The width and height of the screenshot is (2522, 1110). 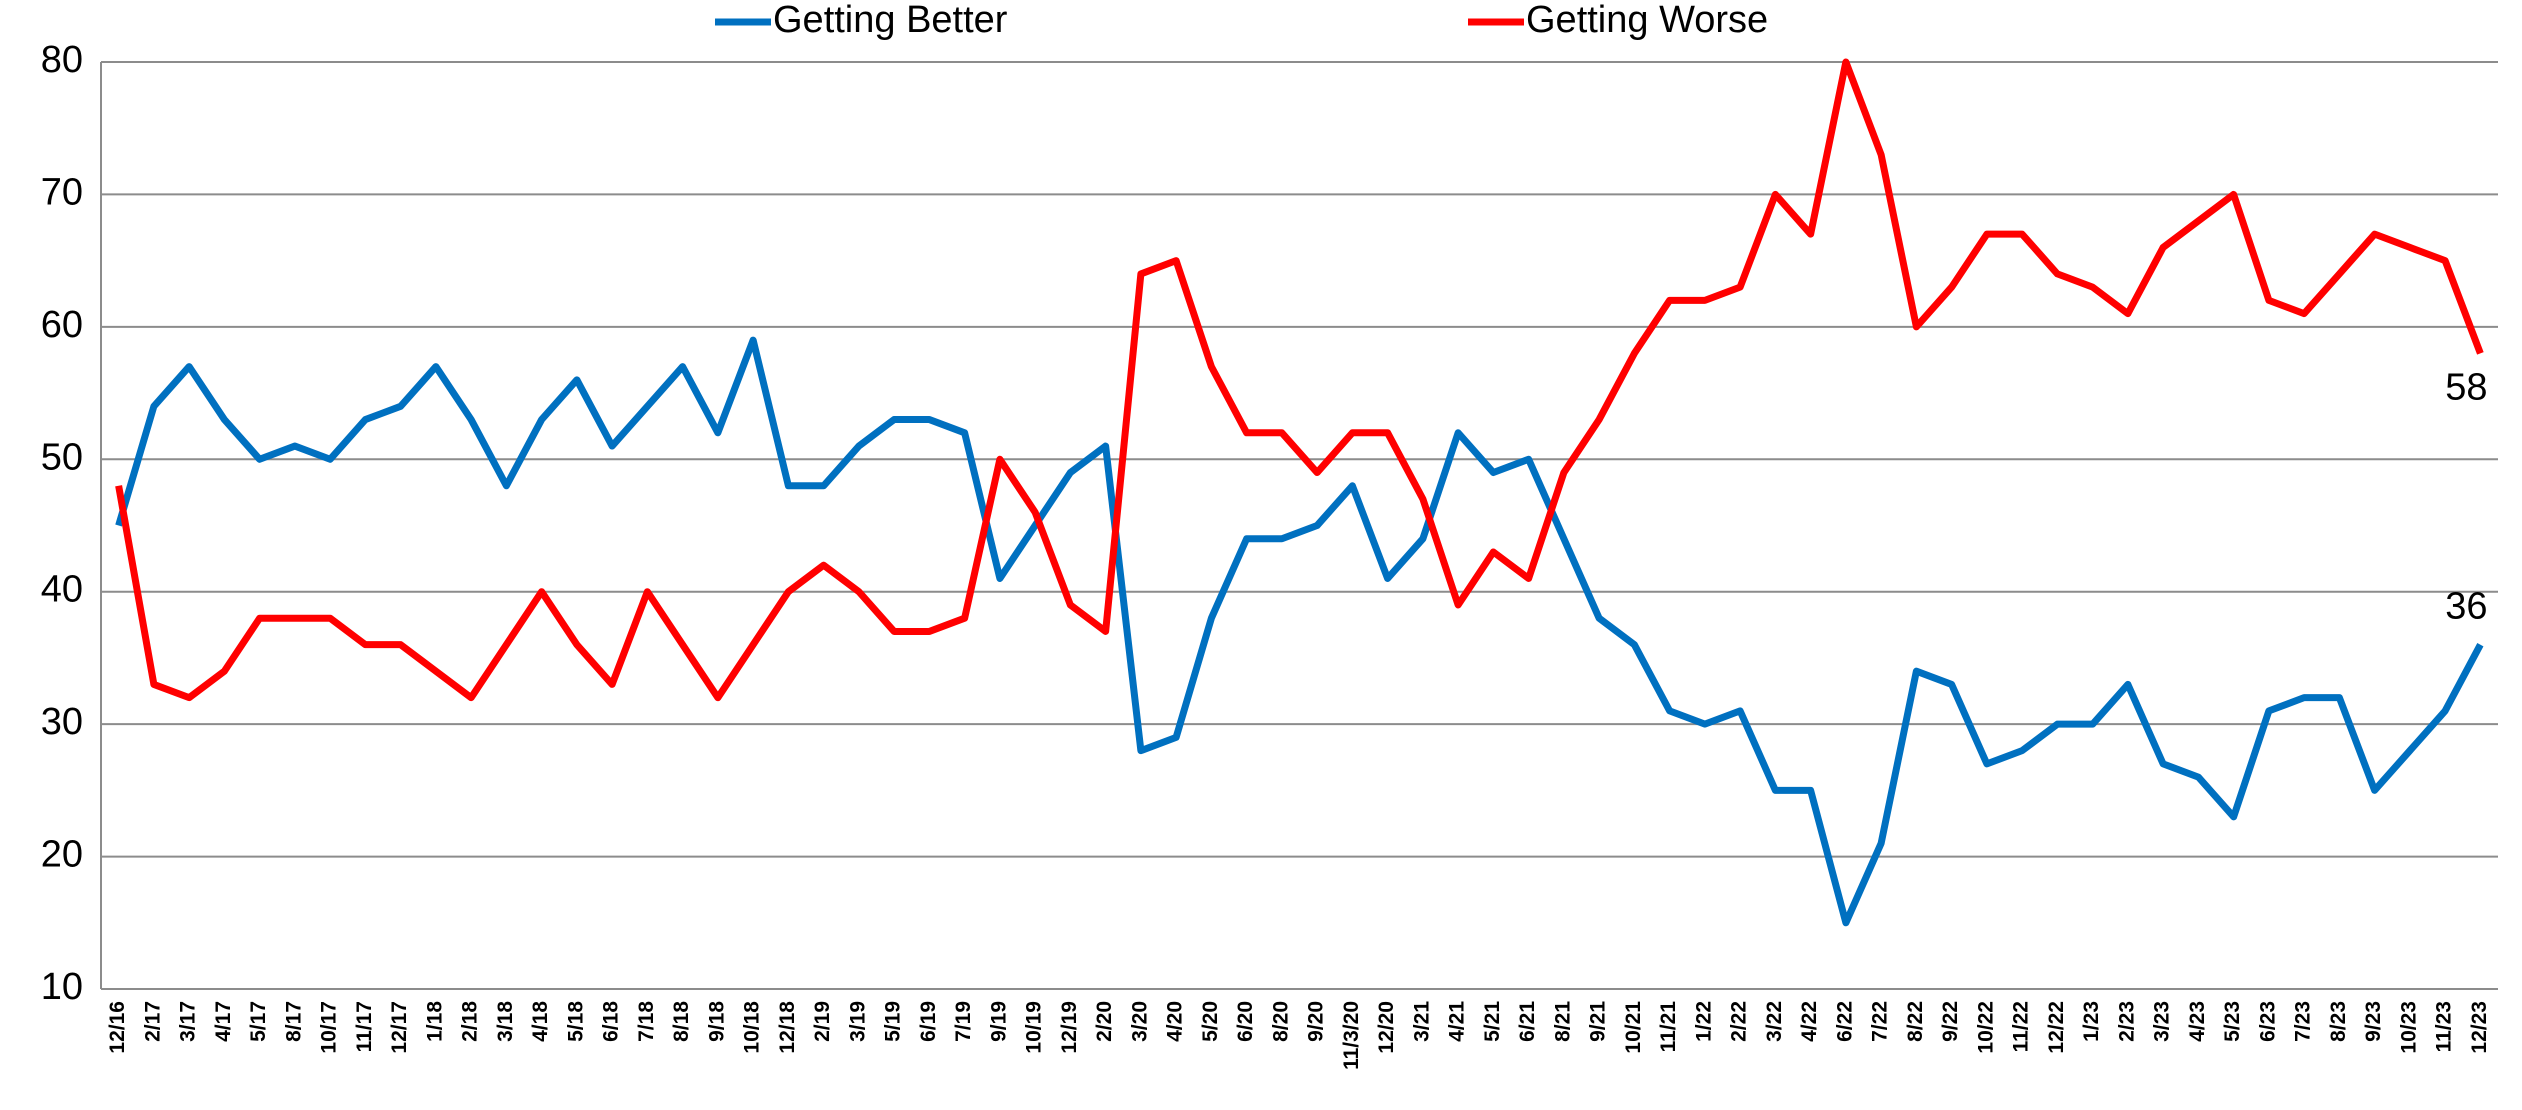 I want to click on x-tick-label: 12/19, so click(x=1069, y=1027).